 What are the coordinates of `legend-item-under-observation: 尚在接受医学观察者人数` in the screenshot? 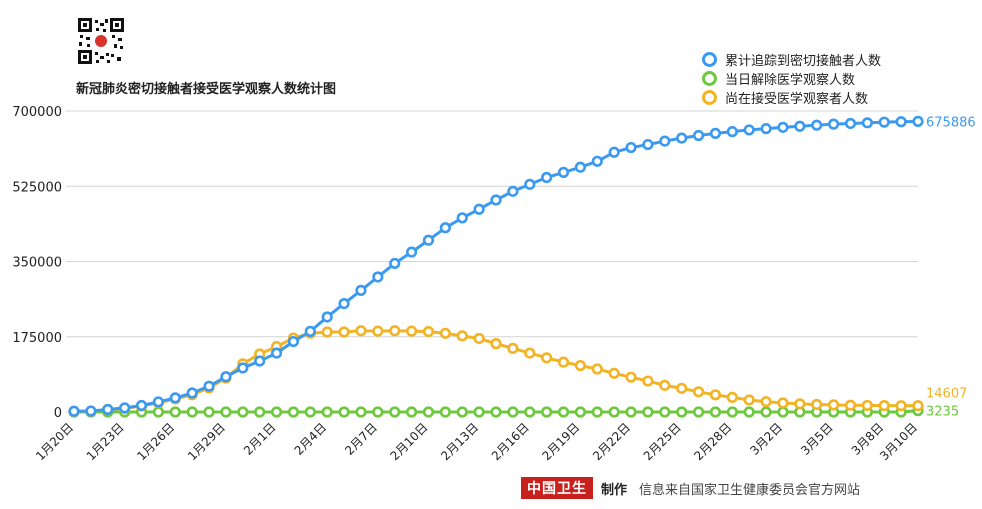 It's located at (791, 97).